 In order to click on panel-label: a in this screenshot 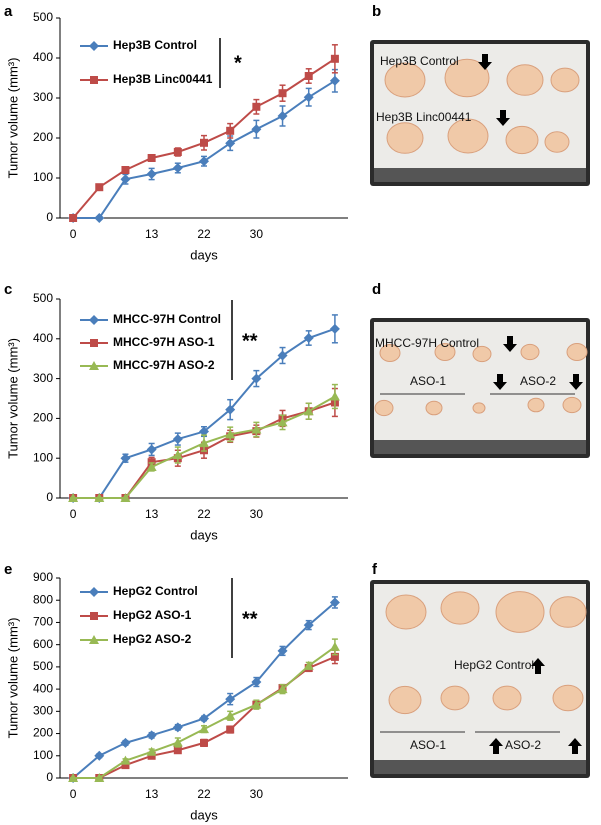, I will do `click(8, 11)`.